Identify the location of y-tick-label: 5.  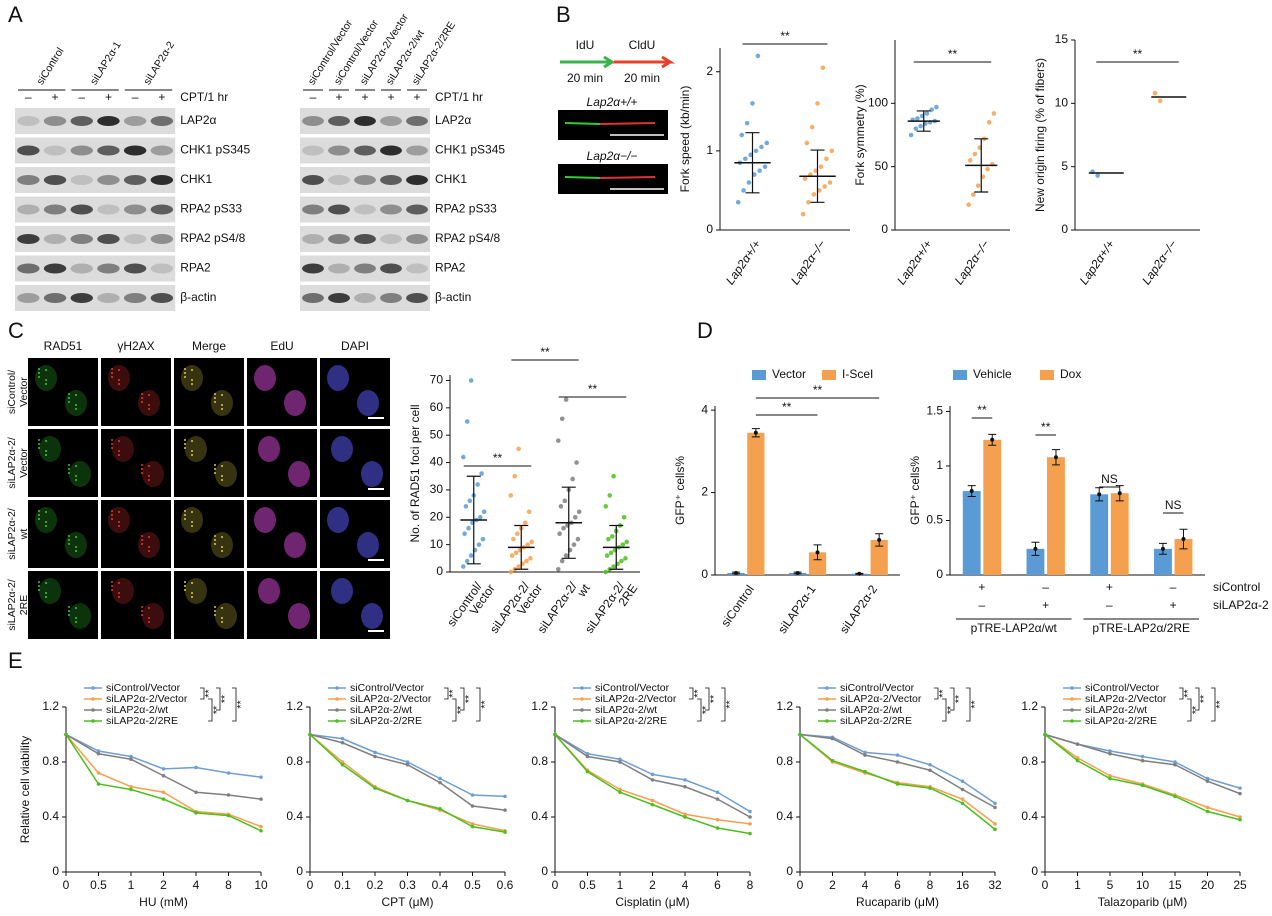
(1064, 166).